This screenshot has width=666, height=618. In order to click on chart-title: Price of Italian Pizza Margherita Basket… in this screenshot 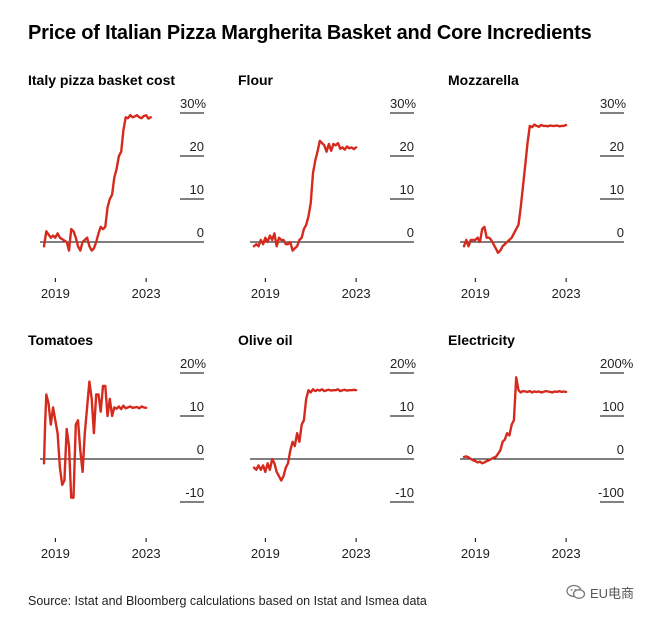, I will do `click(310, 33)`.